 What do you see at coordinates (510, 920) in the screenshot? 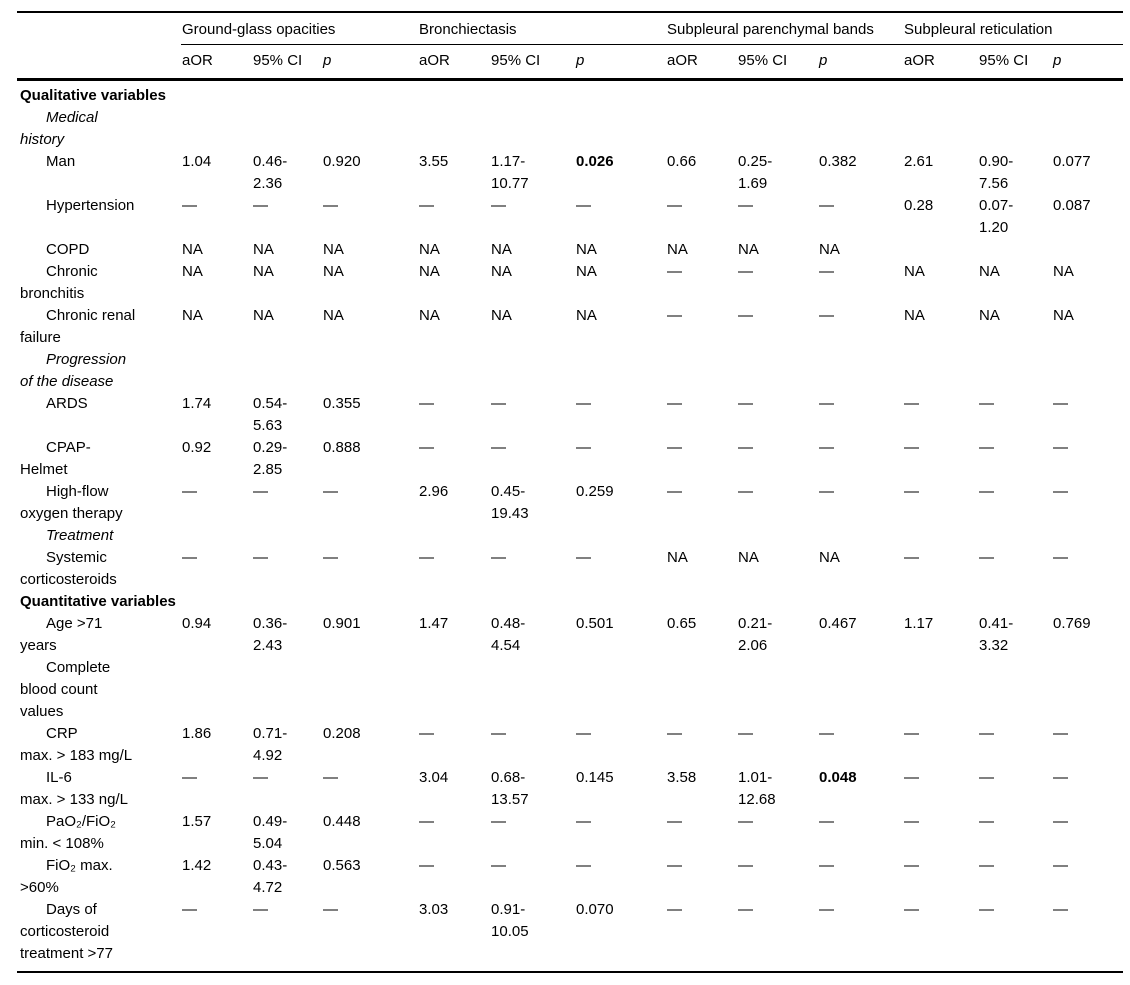
I see `cell-value: 0.91-10.05` at bounding box center [510, 920].